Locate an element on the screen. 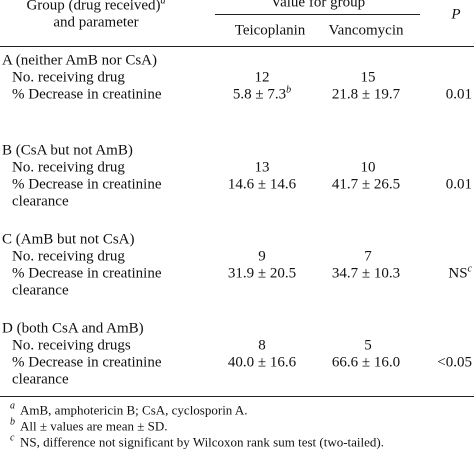  text: 8 is located at coordinates (262, 345).